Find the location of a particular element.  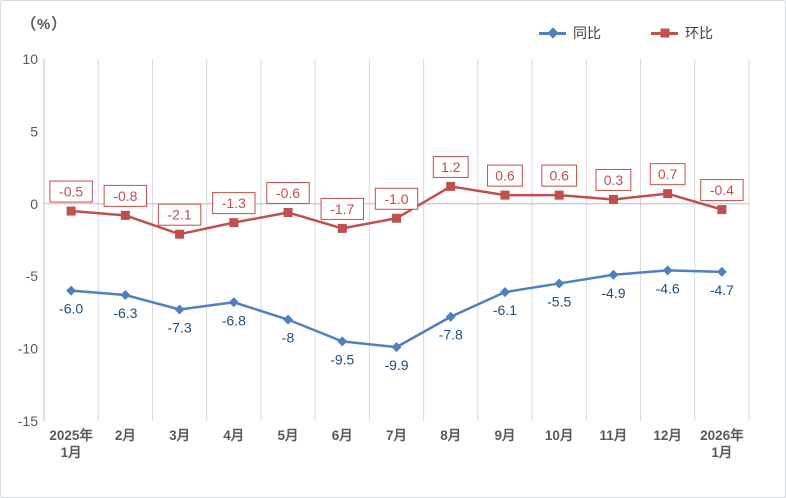

data-label: -2.1 is located at coordinates (180, 215).